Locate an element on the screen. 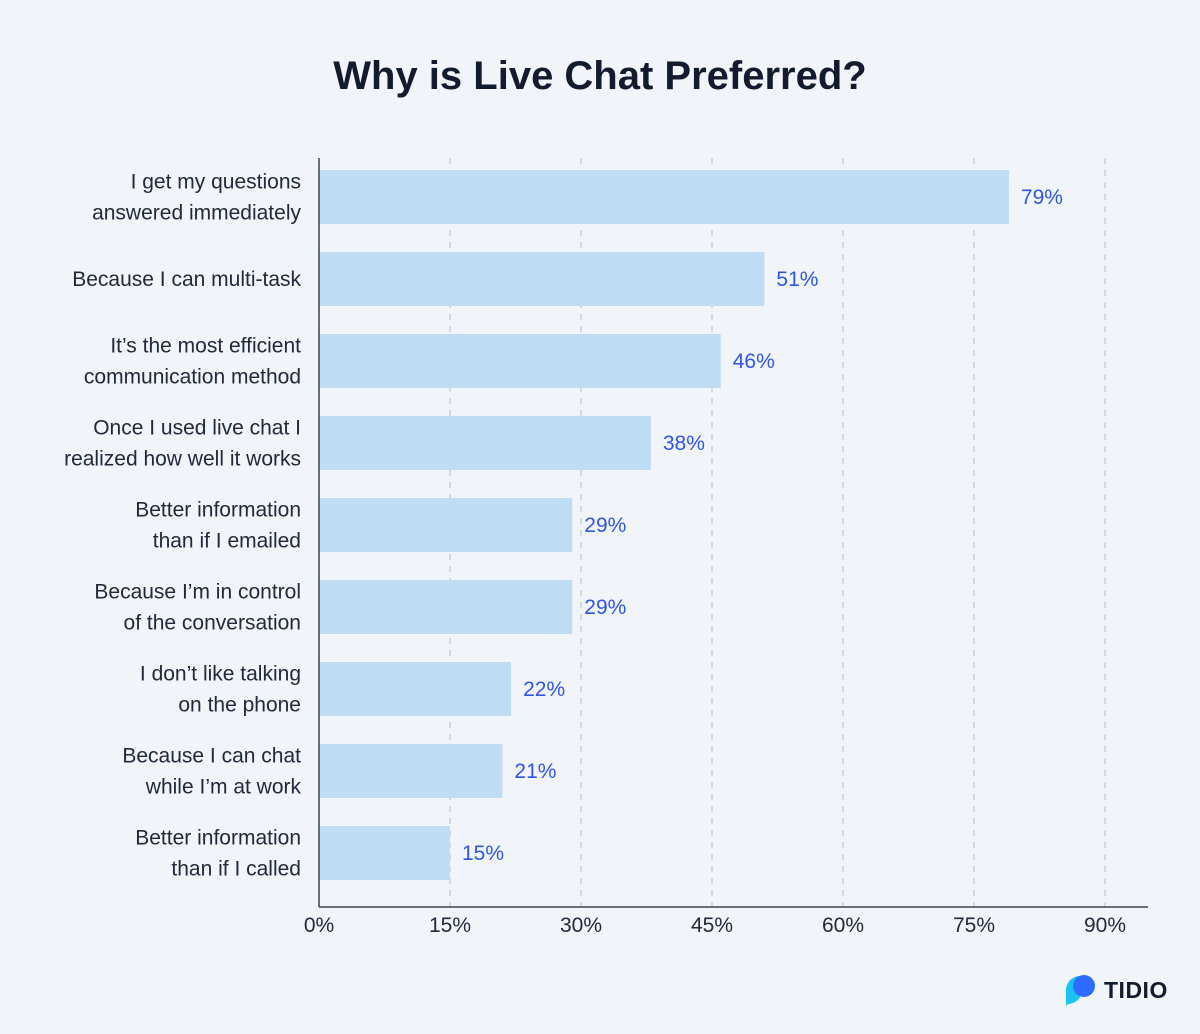 The height and width of the screenshot is (1034, 1200). x-tick-label: 15% is located at coordinates (450, 925).